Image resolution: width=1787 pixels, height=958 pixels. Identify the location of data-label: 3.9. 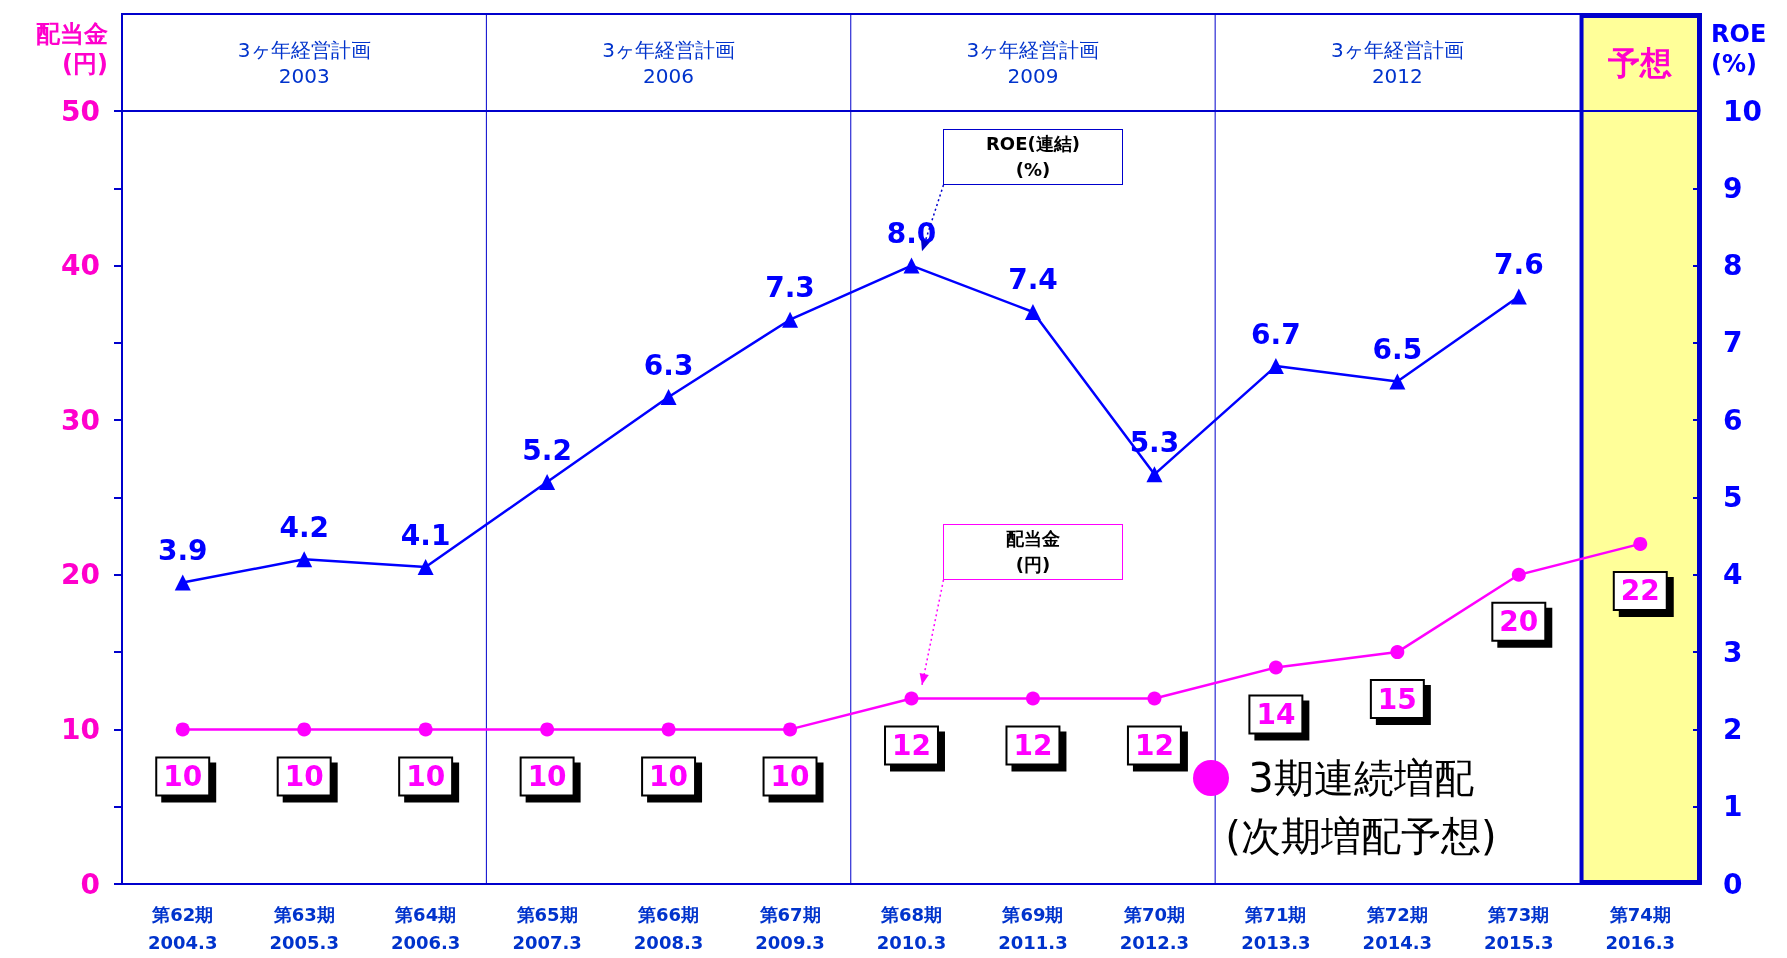
(182, 551).